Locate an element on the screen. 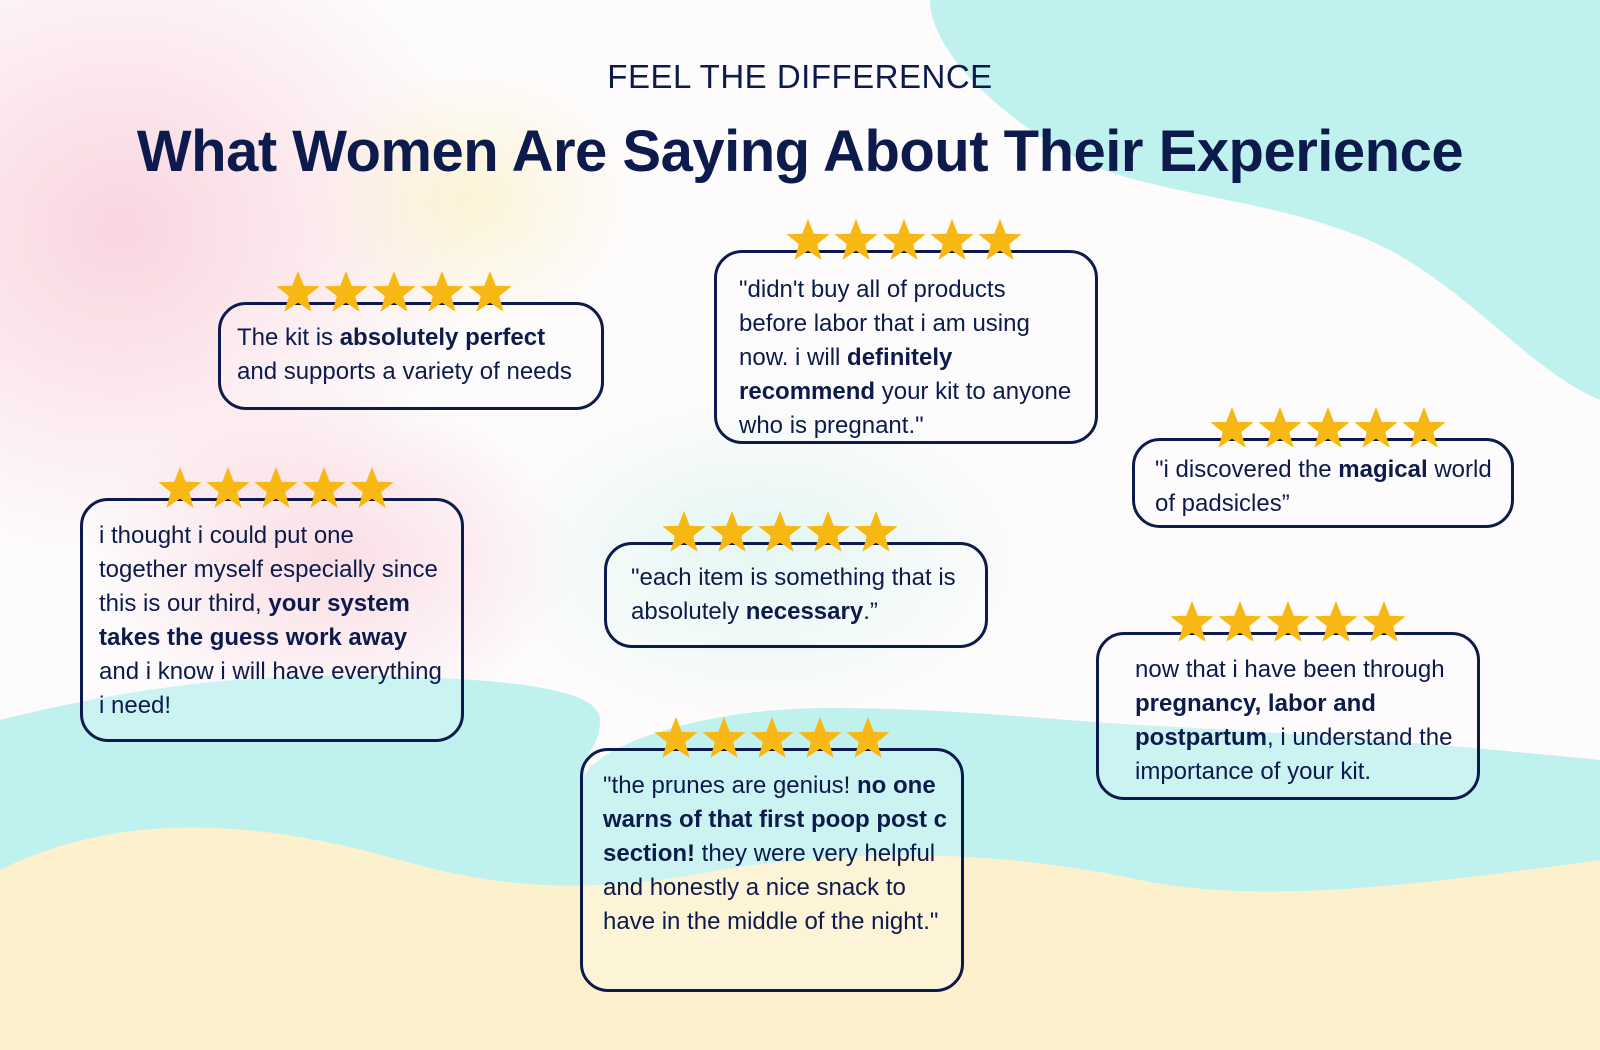 The height and width of the screenshot is (1050, 1600). section-kicker: FEEL THE DIFFERENCE is located at coordinates (800, 76).